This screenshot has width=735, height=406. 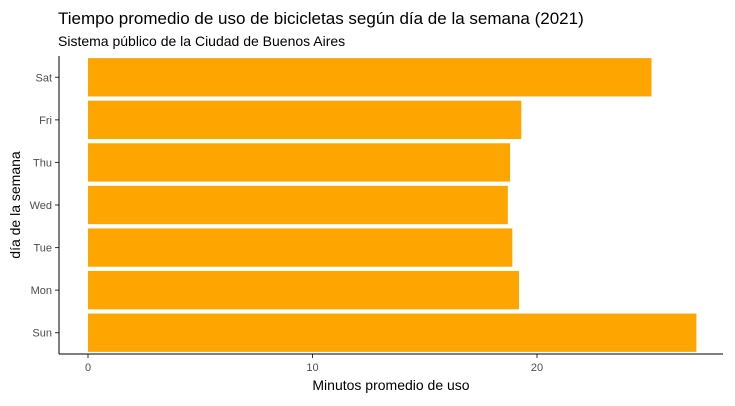 I want to click on x-axis-label: Minutos promedio de uso, so click(x=390, y=385).